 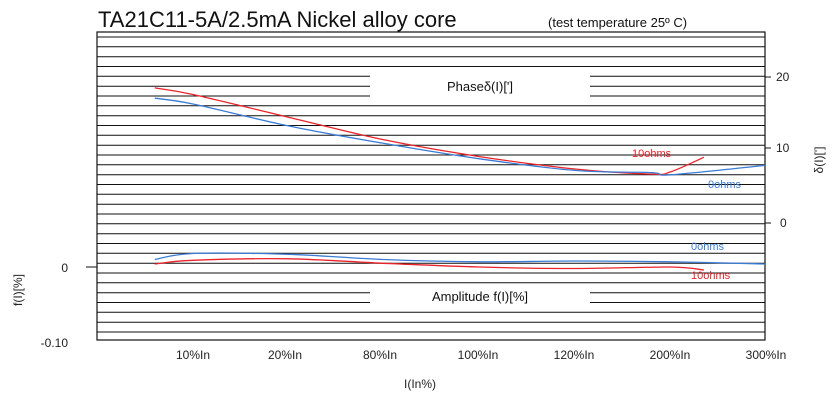 I want to click on amplitude-series-label-10ohms: 10ohms, so click(x=711, y=276).